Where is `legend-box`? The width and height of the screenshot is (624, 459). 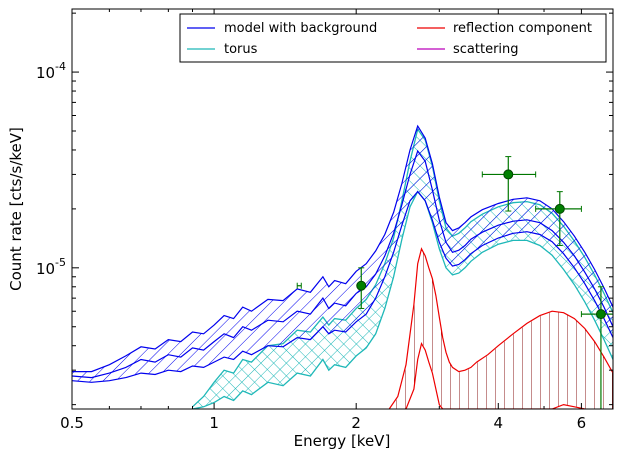 legend-box is located at coordinates (393, 38).